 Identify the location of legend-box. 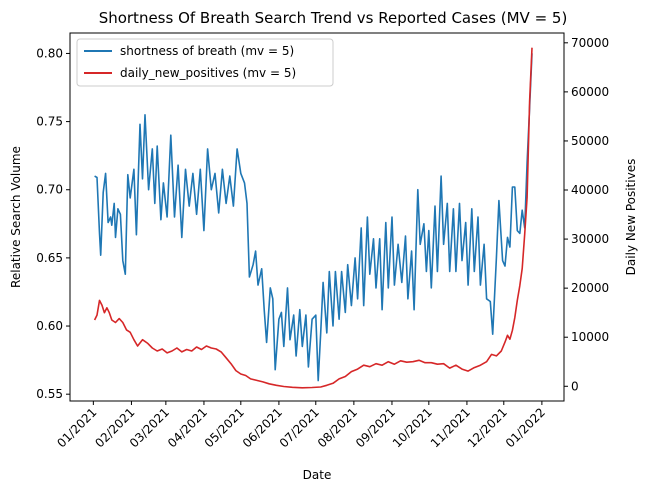
(205, 62).